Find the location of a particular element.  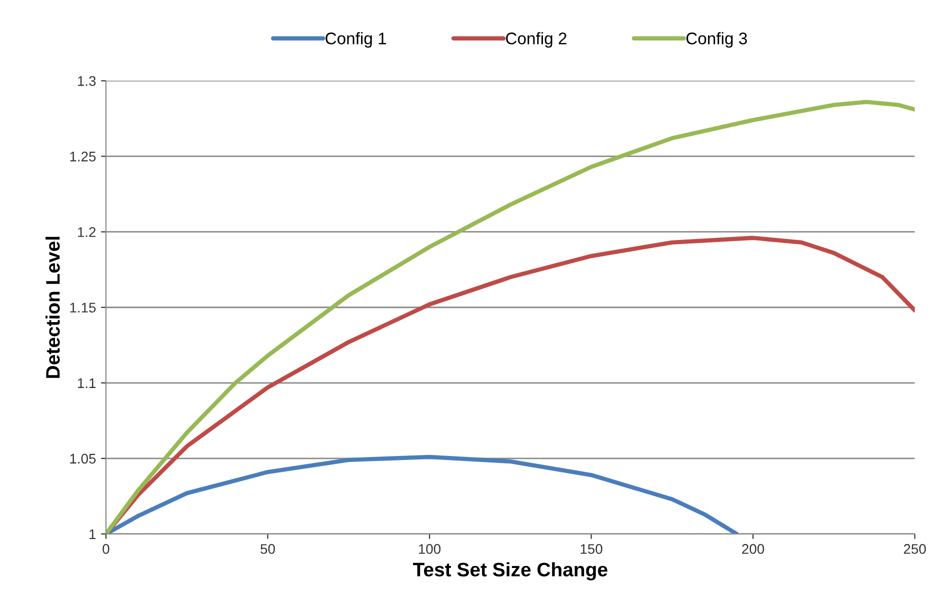

legend-label: Config 1 is located at coordinates (356, 40).